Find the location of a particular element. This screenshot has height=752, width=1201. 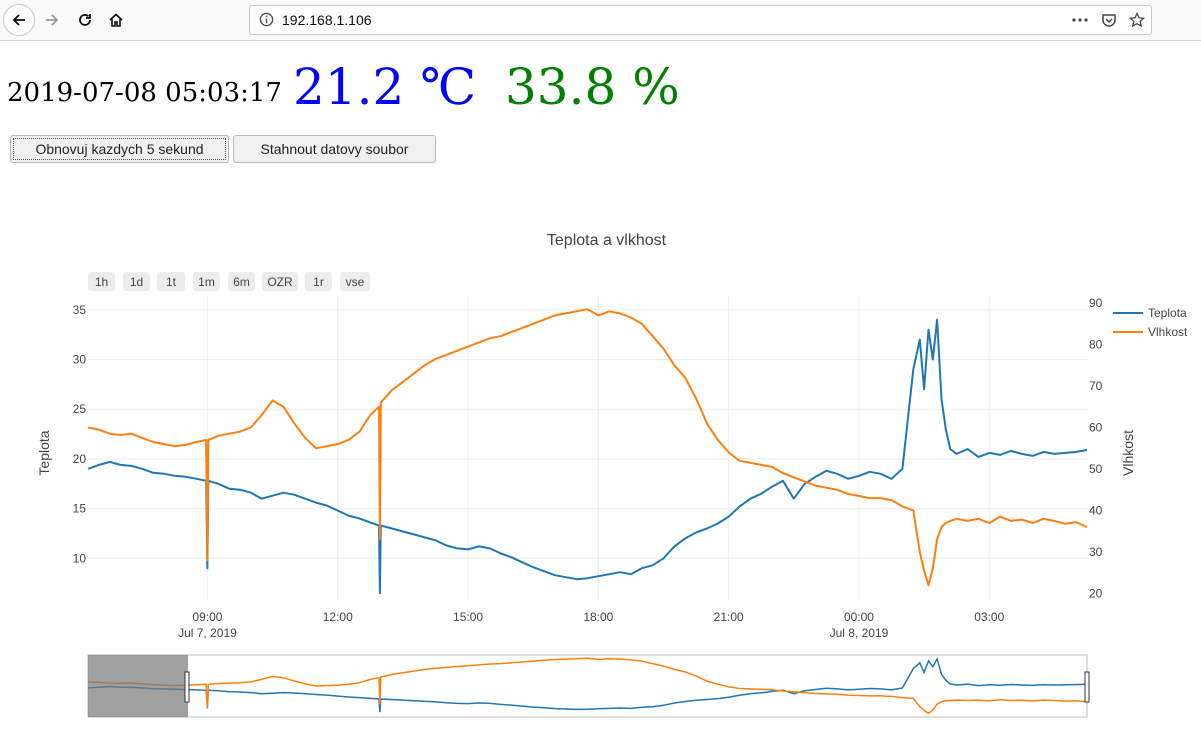

chart-title: Teplota a vlkhost is located at coordinates (606, 240).